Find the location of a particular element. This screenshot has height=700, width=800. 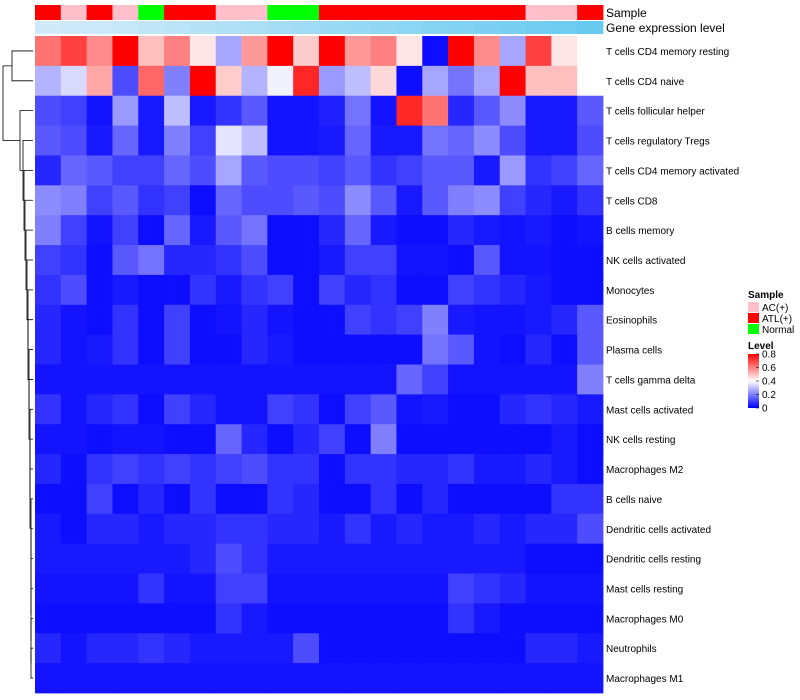

legend-sample-label: Normal is located at coordinates (778, 330).